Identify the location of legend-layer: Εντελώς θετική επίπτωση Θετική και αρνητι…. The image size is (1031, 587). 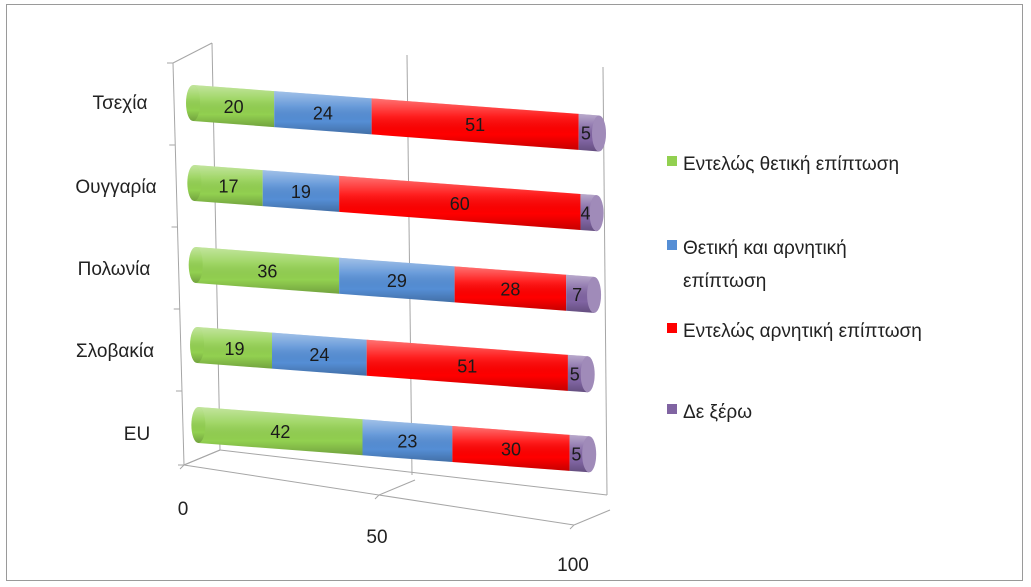
(794, 288).